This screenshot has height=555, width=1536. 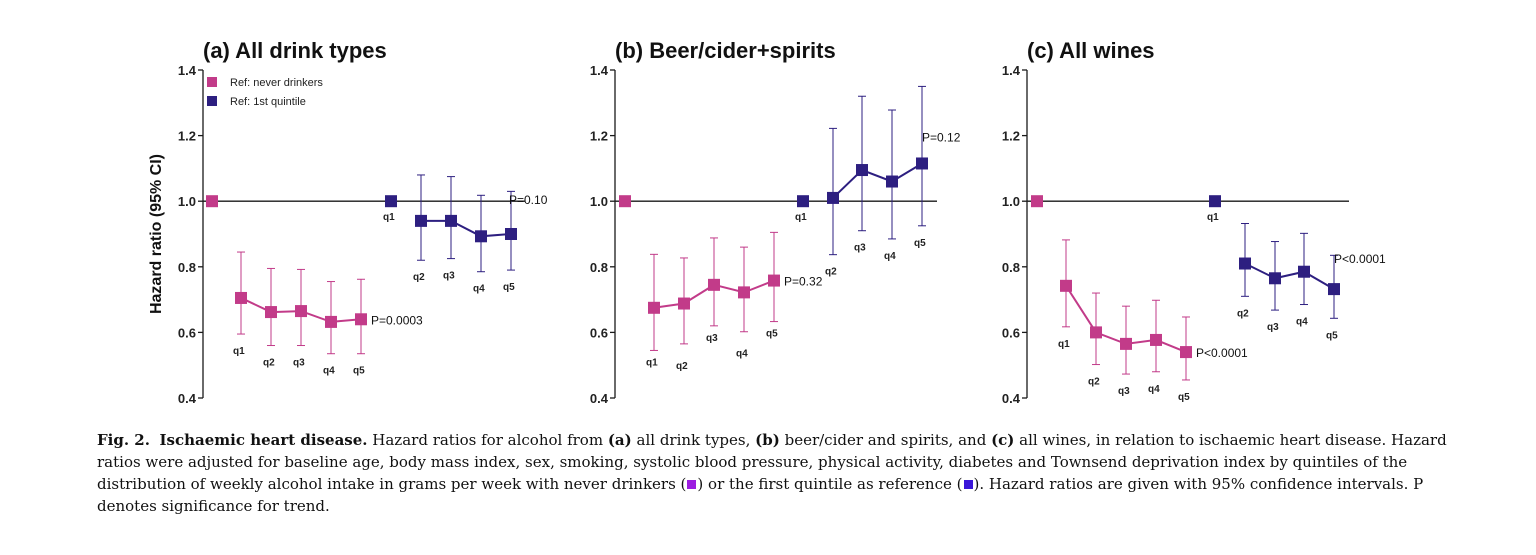 I want to click on panel-a-never-ref-category-label: q1, so click(x=239, y=351).